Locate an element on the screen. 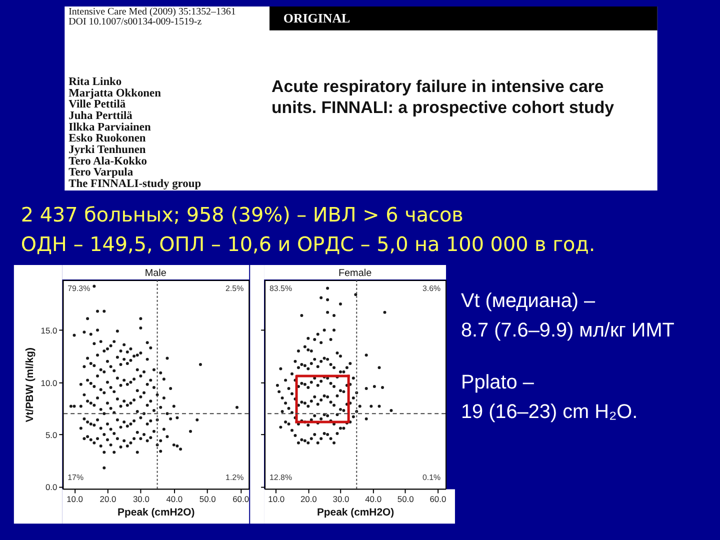 This screenshot has height=540, width=720. y-tick-label: 15.0 is located at coordinates (49, 331).